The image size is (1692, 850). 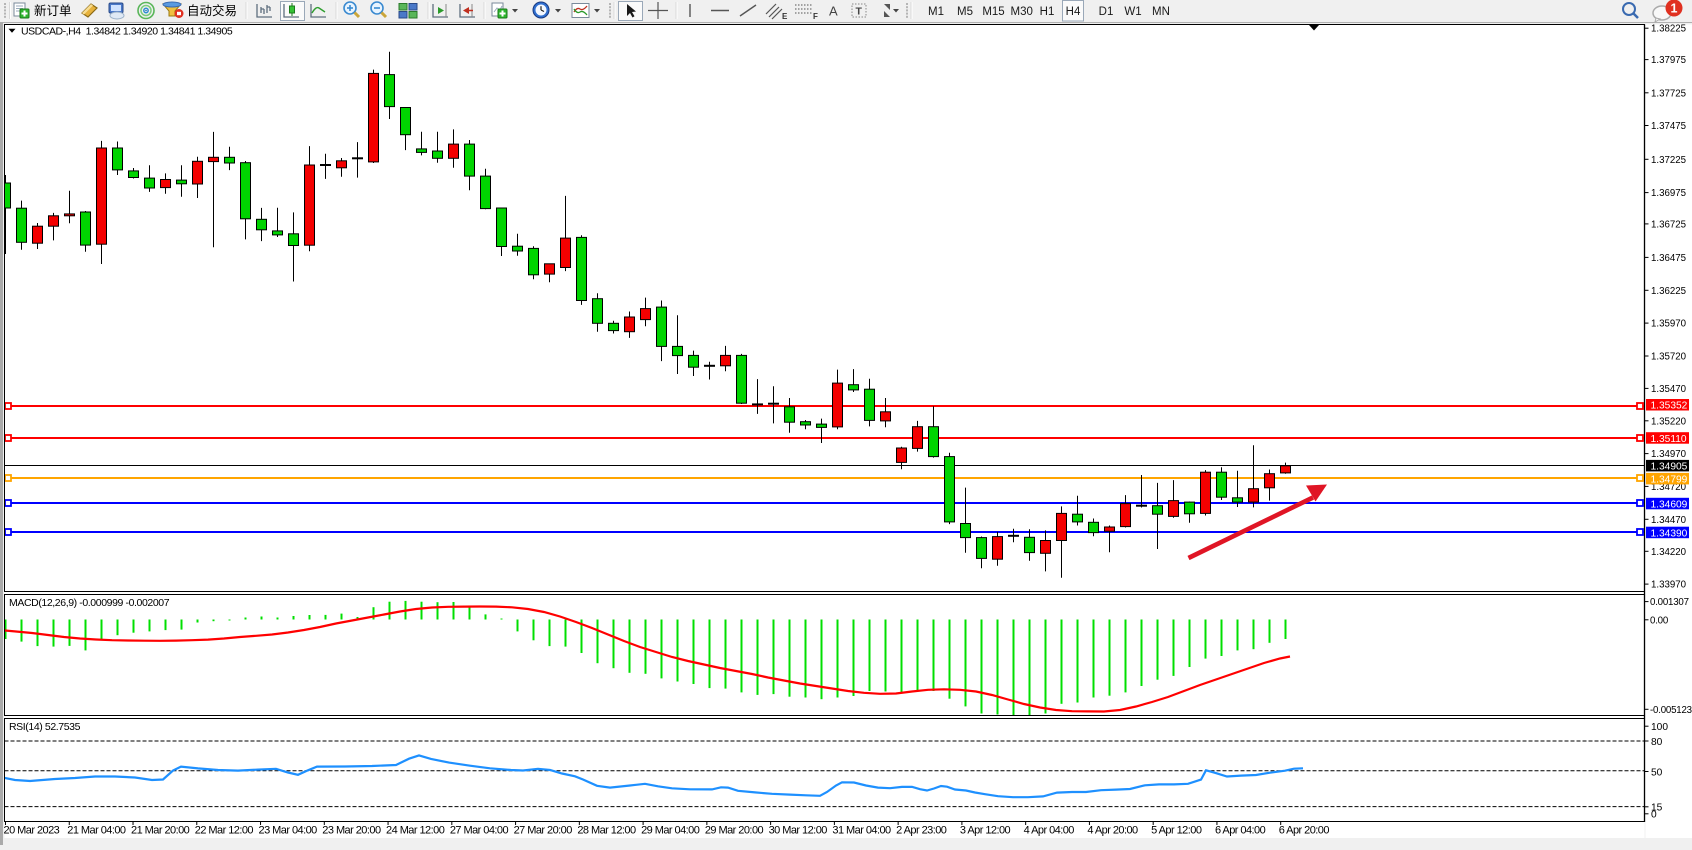 I want to click on svg-text: 1.36975, so click(x=1668, y=193).